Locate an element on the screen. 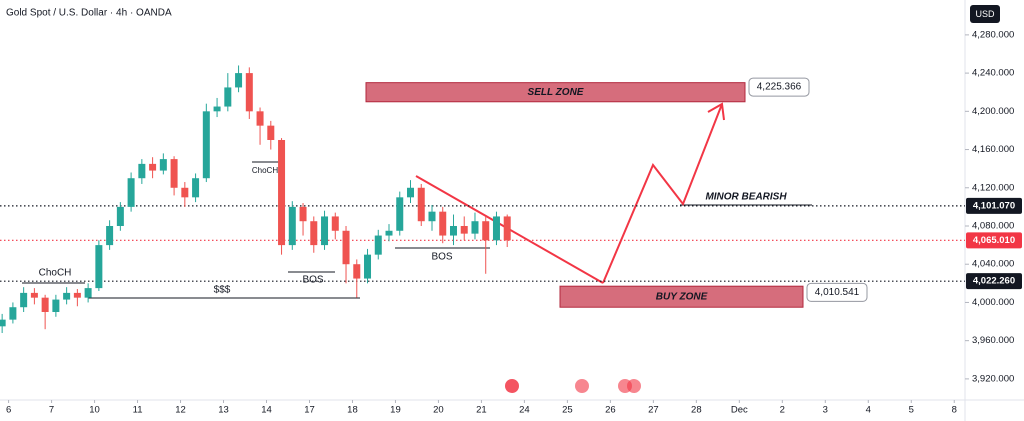 The width and height of the screenshot is (1024, 421). price-tag-label: 4,022.260 is located at coordinates (994, 281).